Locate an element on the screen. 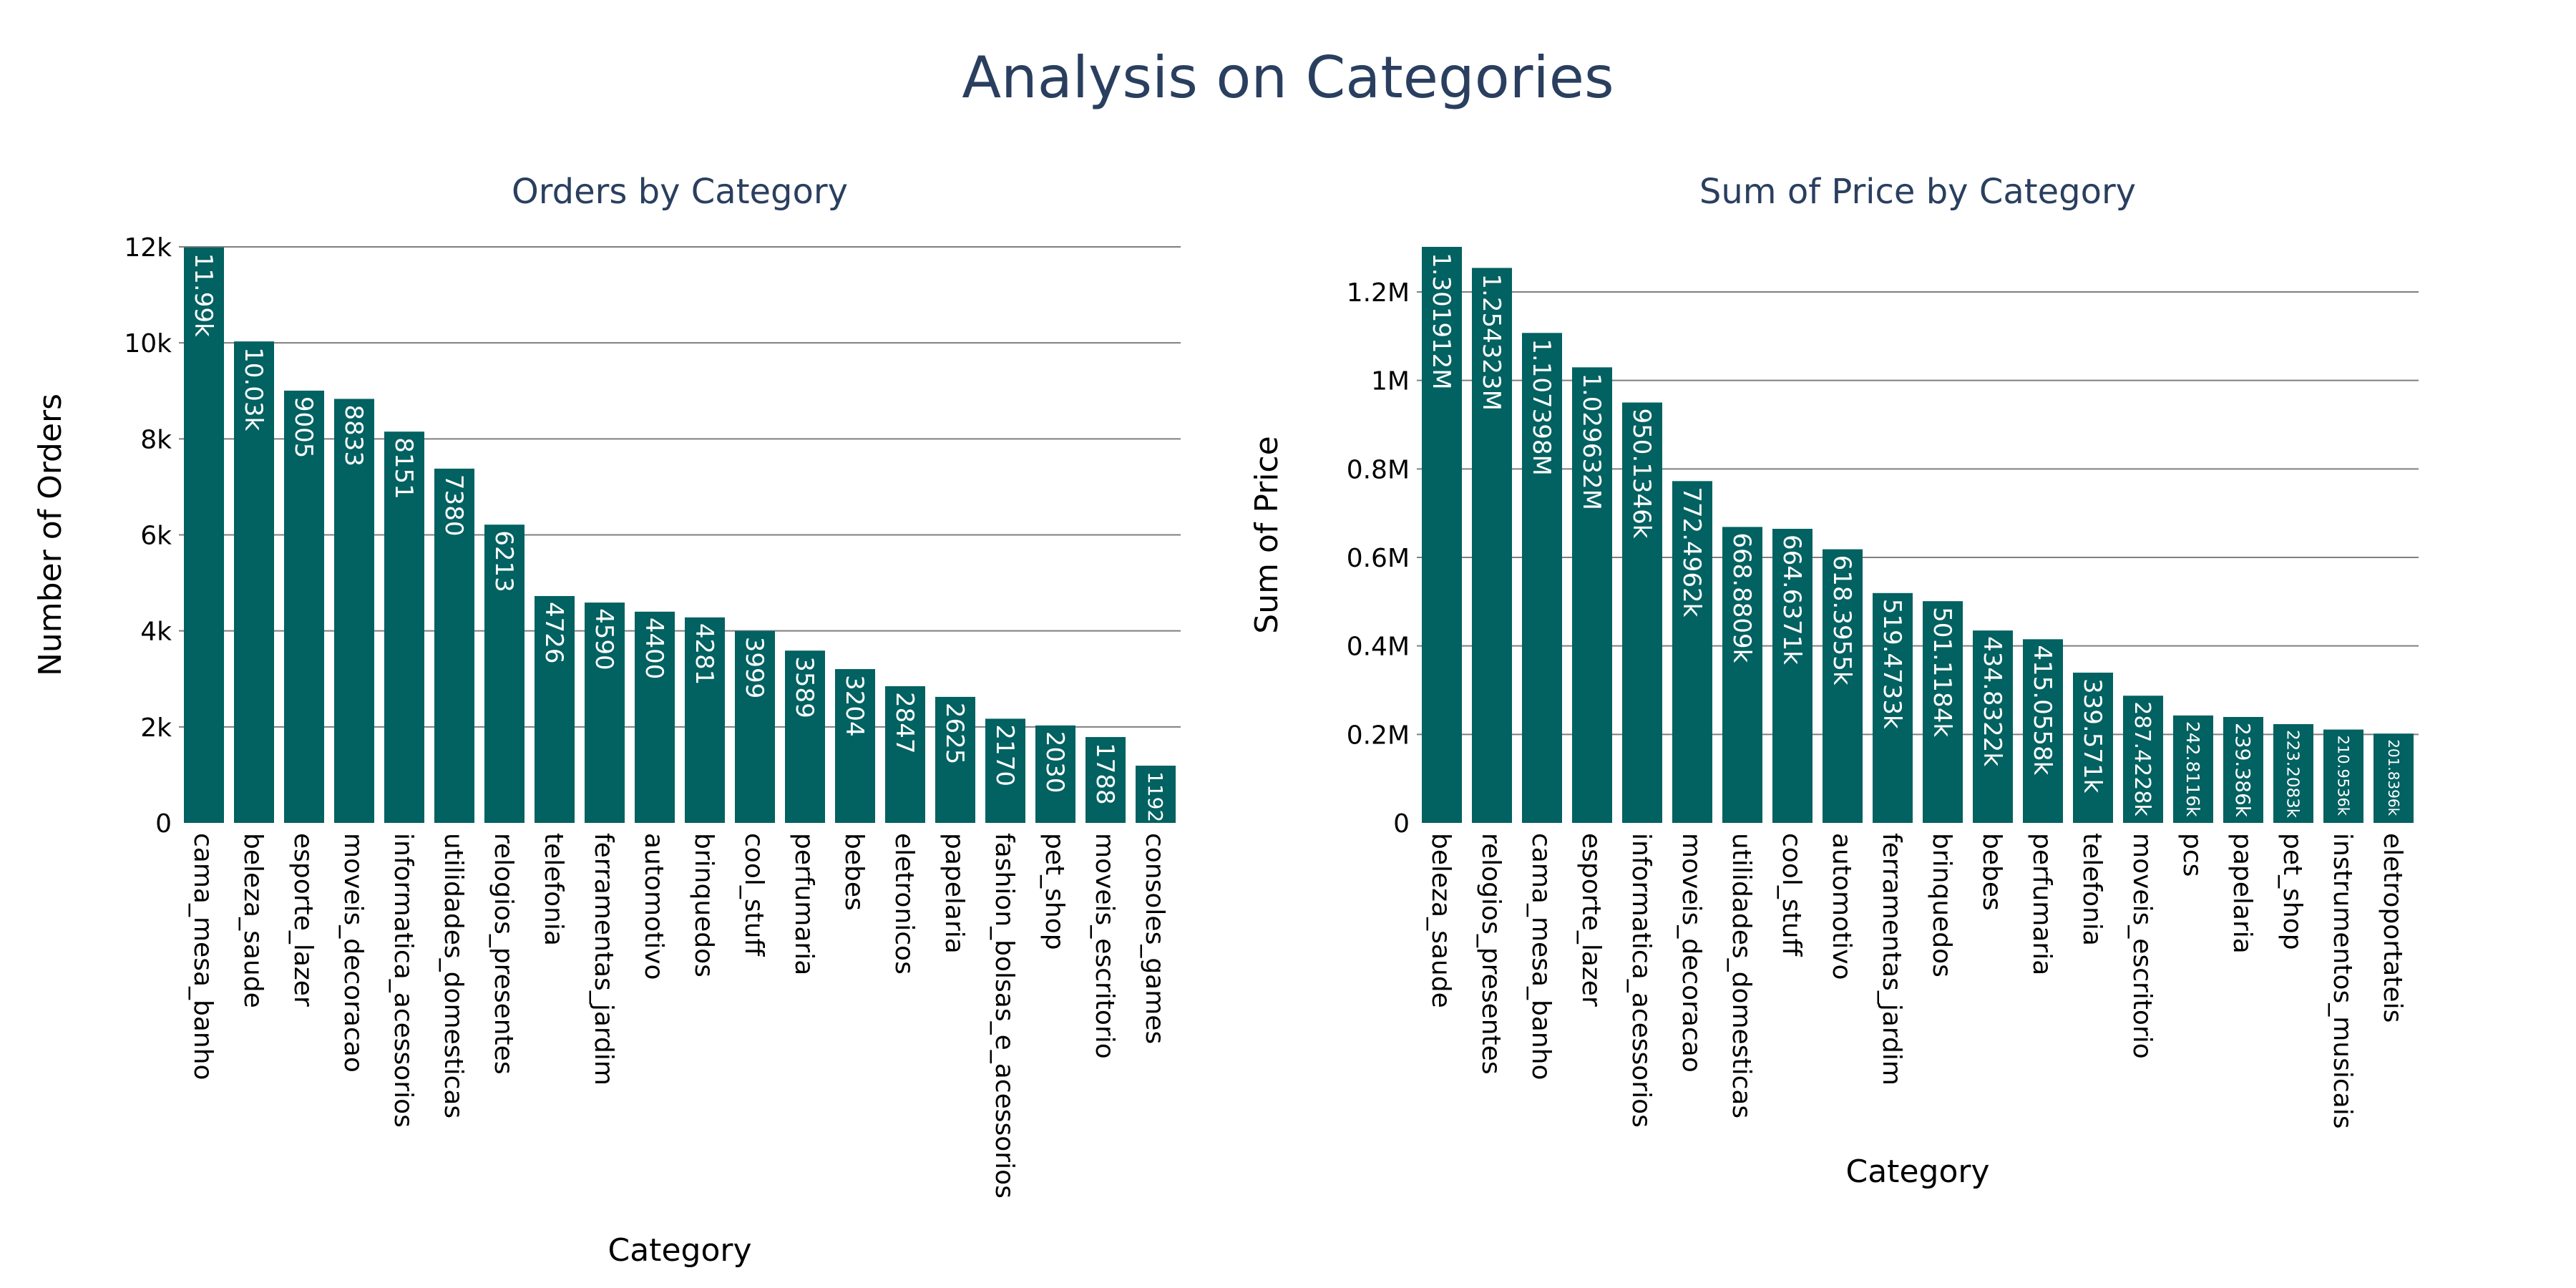 This screenshot has width=2576, height=1288. orders-data-label: 8833 is located at coordinates (353, 435).